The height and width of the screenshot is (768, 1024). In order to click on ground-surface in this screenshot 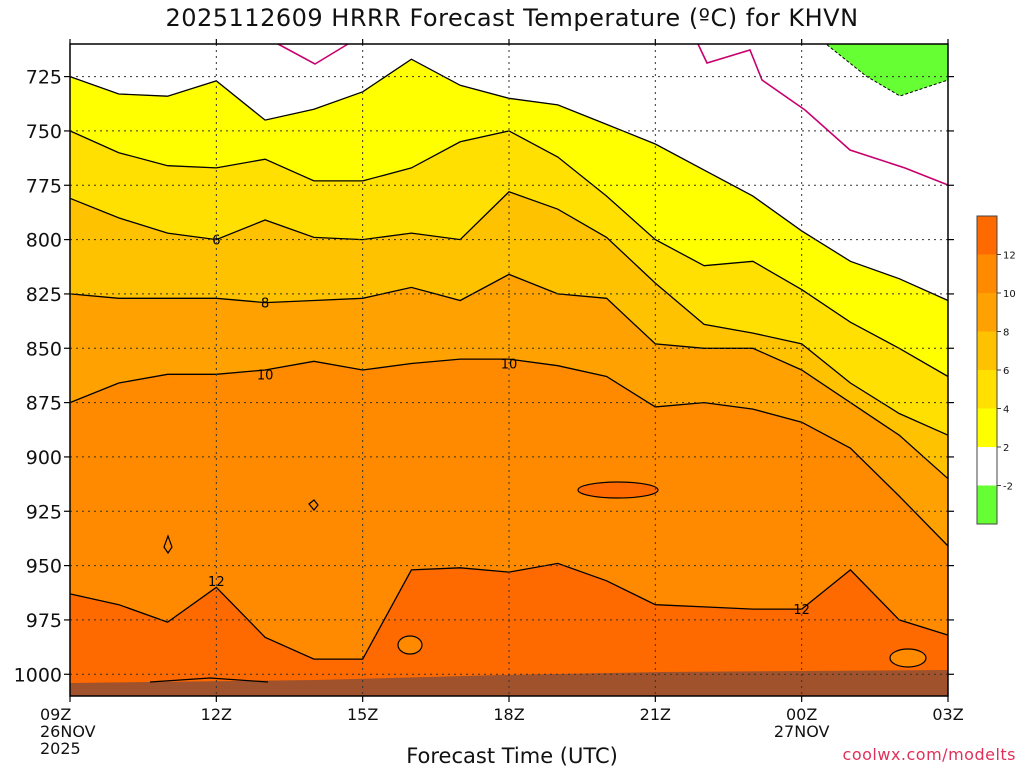, I will do `click(509, 683)`.